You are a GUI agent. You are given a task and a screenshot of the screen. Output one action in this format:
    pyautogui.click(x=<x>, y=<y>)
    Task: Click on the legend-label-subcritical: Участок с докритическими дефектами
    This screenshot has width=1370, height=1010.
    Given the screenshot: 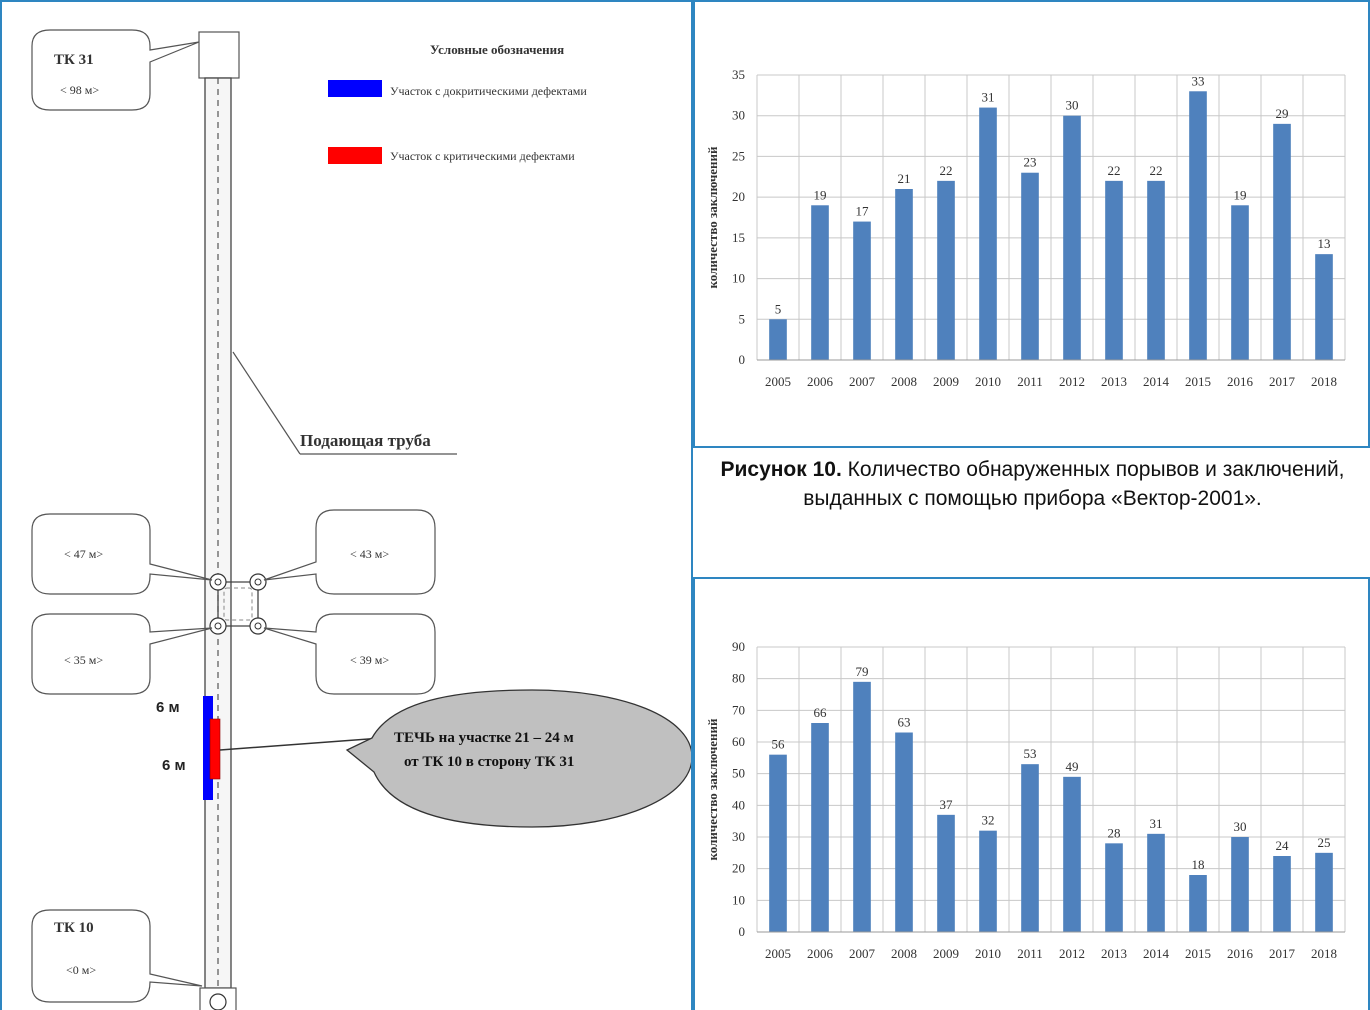 What is the action you would take?
    pyautogui.click(x=488, y=91)
    